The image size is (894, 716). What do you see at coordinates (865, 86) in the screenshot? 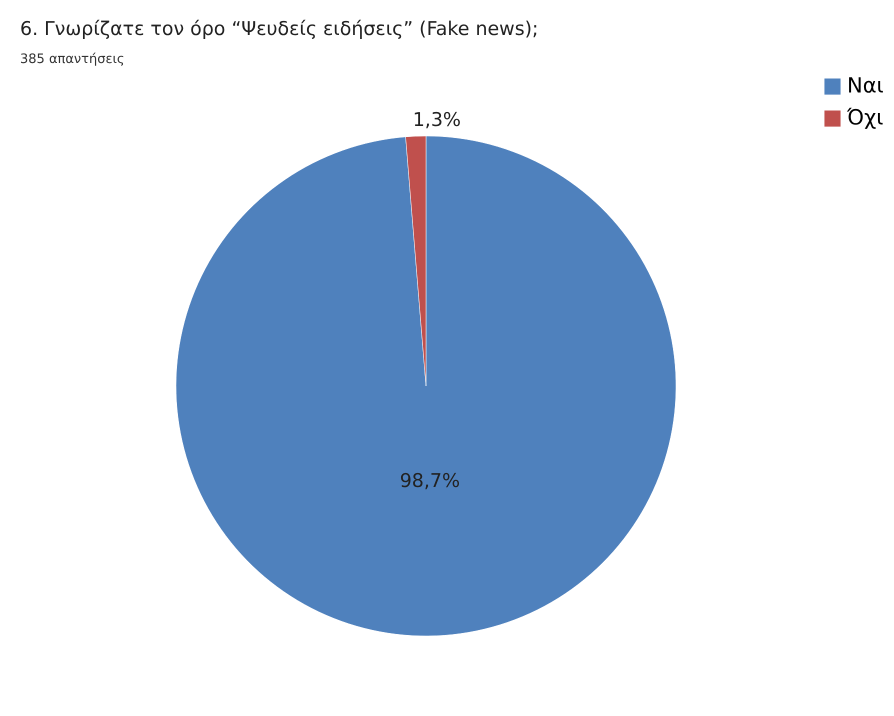
I see `legend-label: Ναι` at bounding box center [865, 86].